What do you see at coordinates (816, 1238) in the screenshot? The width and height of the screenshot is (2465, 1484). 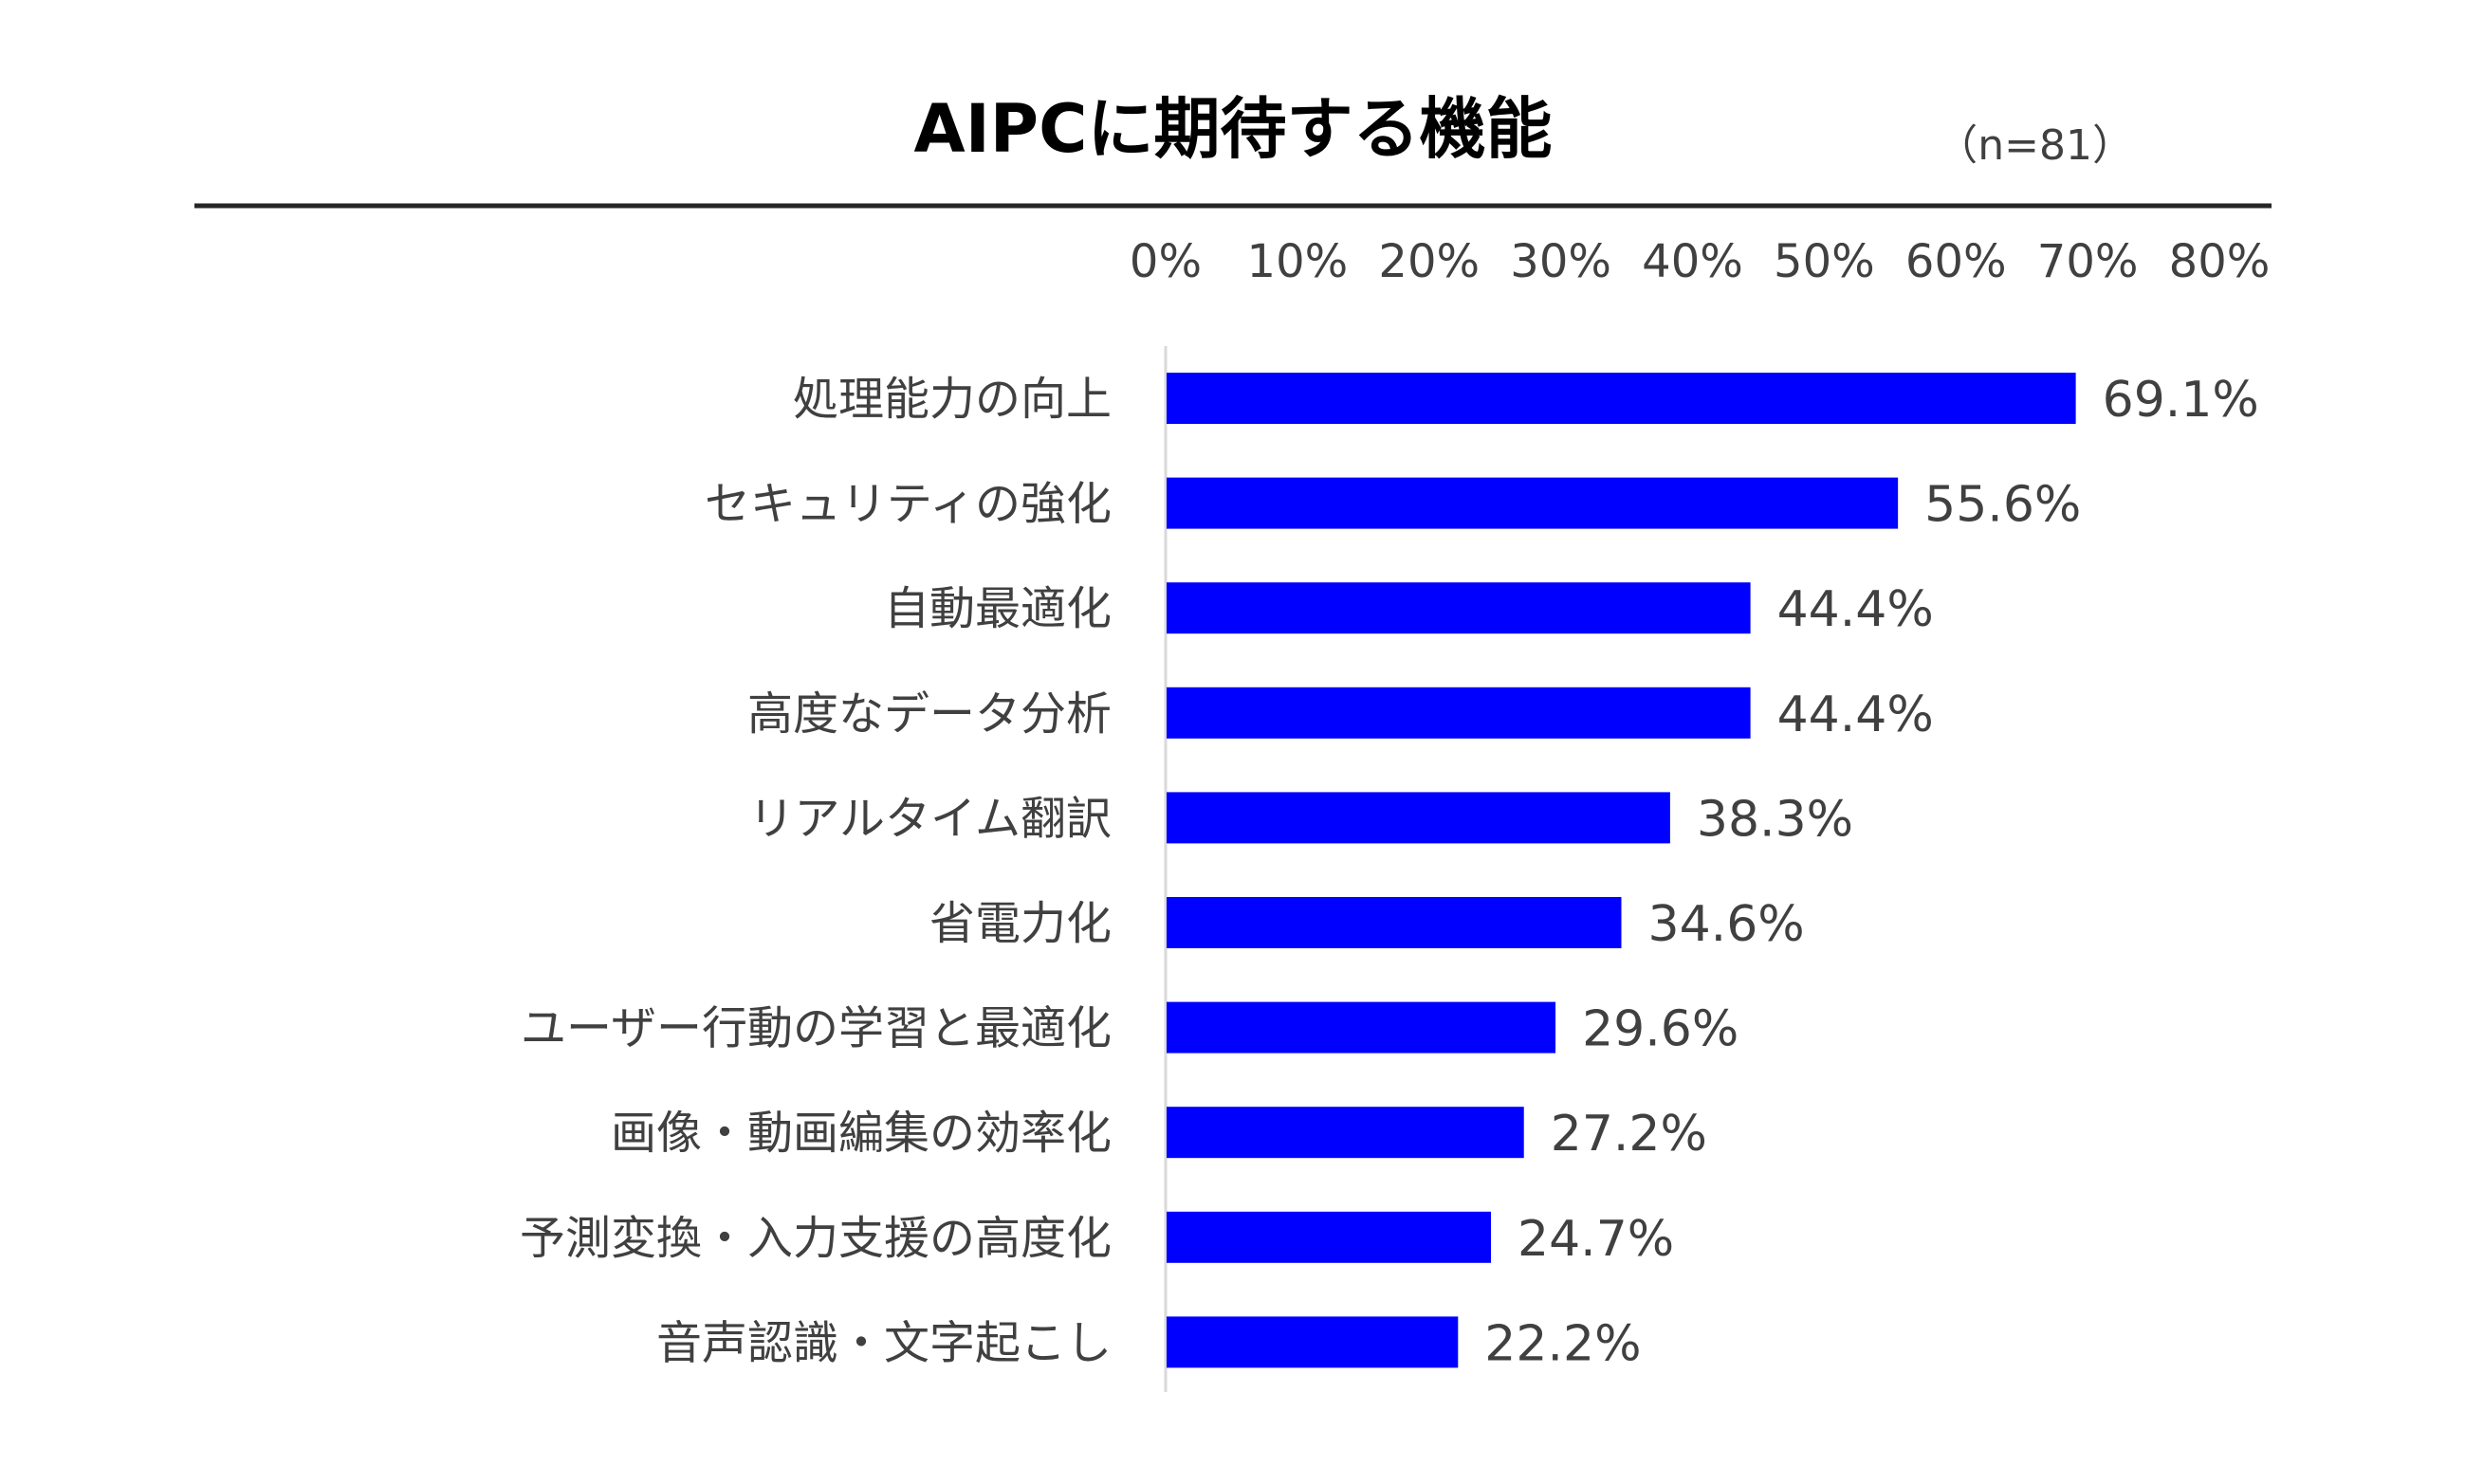 I see `category-label: 予測変換・入力支援の高度化` at bounding box center [816, 1238].